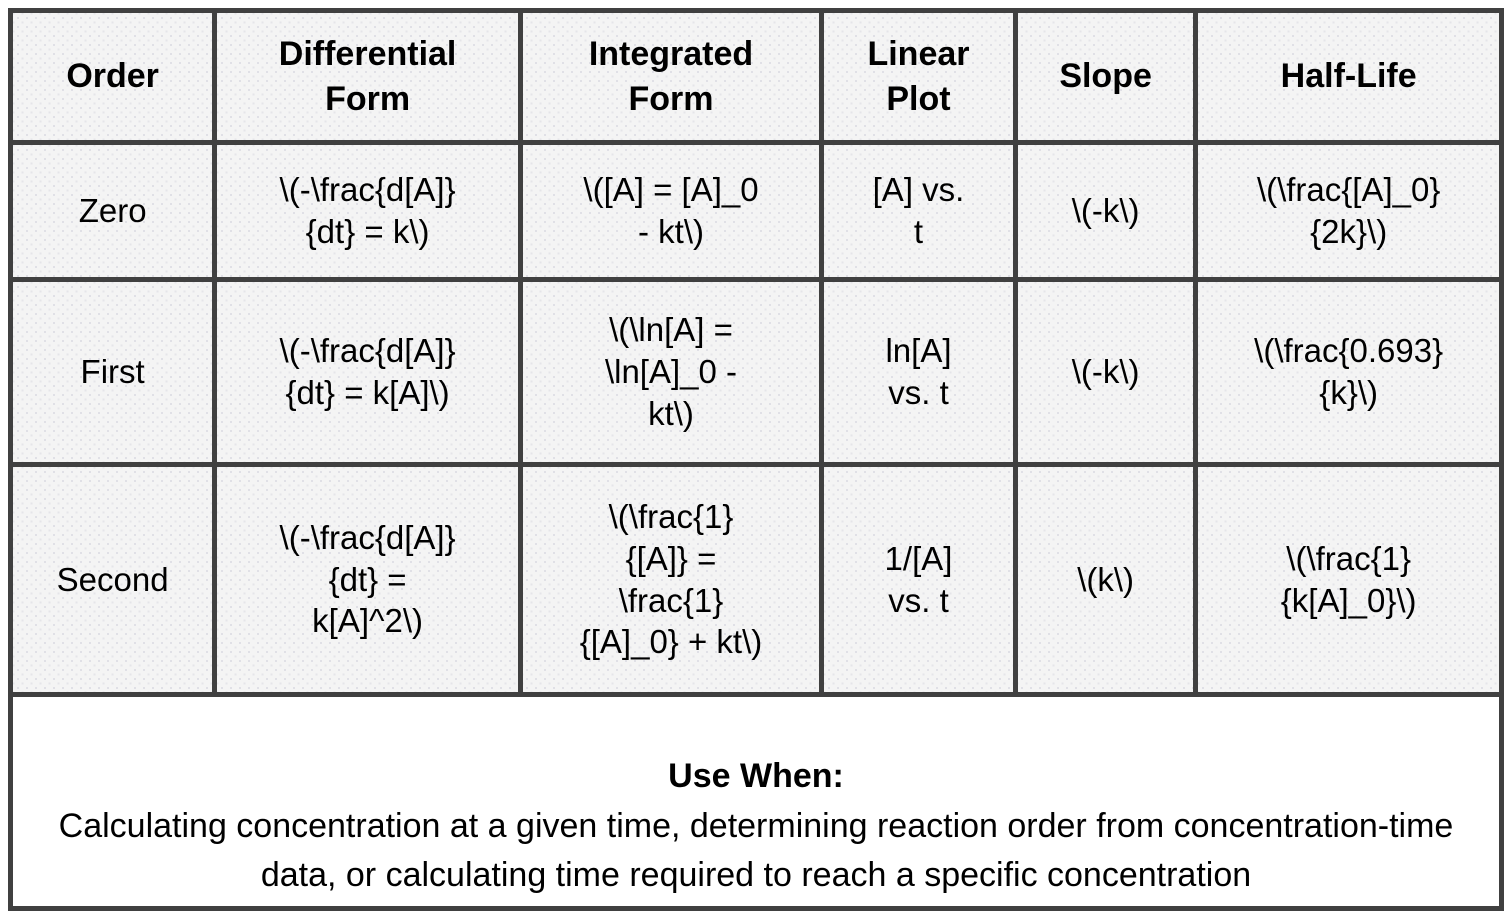  I want to click on column-header-integrated: Integrated Form, so click(671, 76).